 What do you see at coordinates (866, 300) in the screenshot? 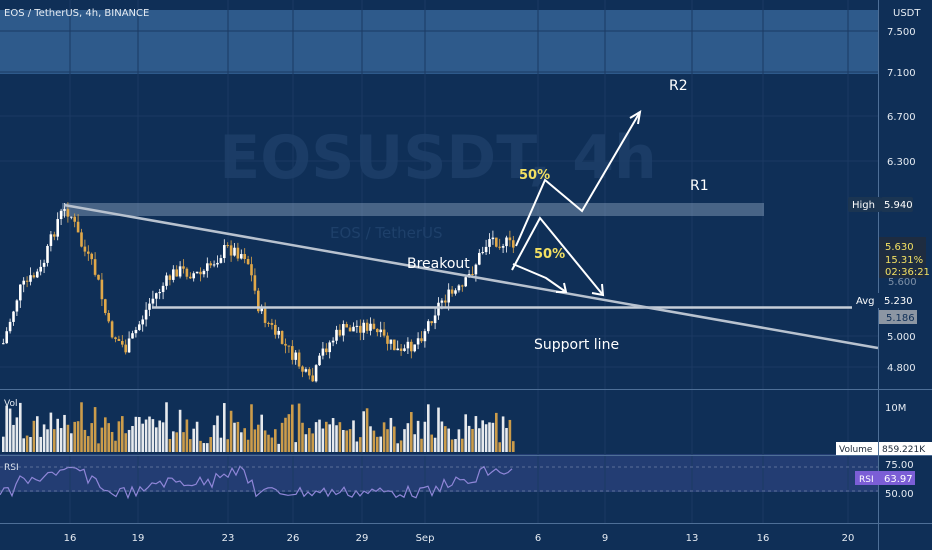
I see `avg-tag-box` at bounding box center [866, 300].